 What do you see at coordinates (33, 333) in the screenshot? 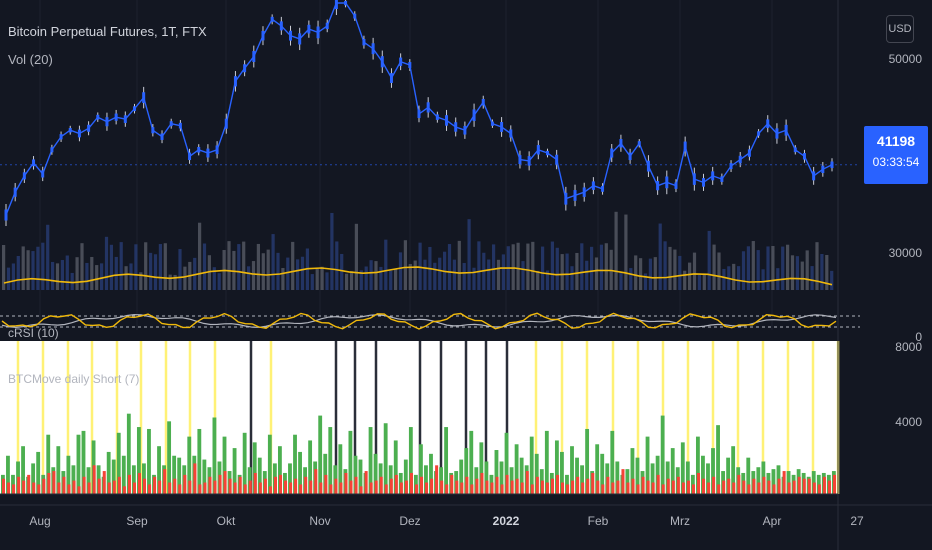
I see `rsi-indicator-title: cRSI (10)` at bounding box center [33, 333].